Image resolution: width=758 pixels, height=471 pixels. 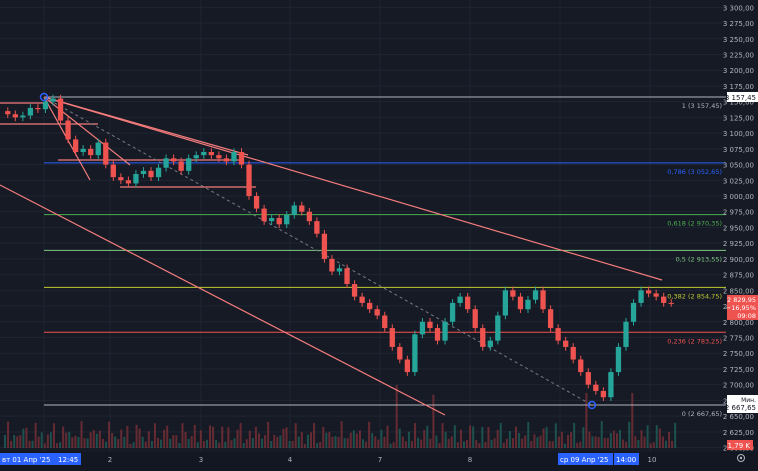 I want to click on y-tick-label: 3 225,00, so click(x=738, y=56).